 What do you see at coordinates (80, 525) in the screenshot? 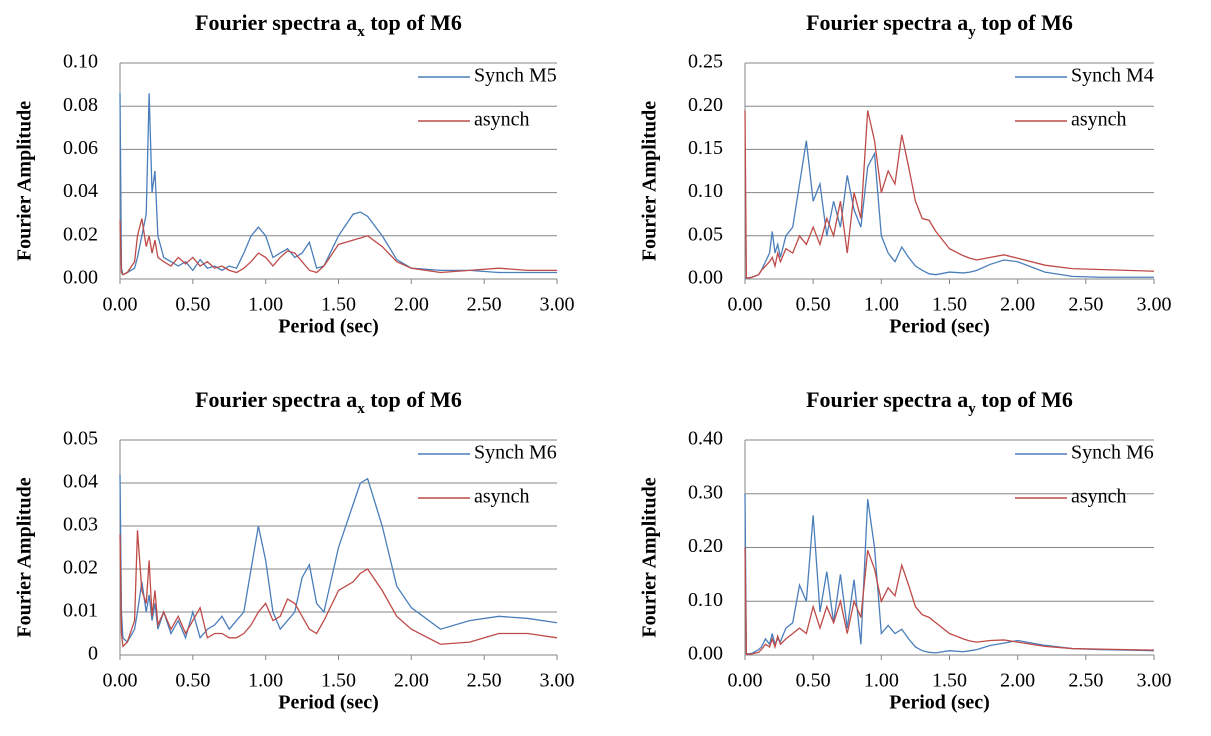
I see `y-tick-label: 0.03` at bounding box center [80, 525].